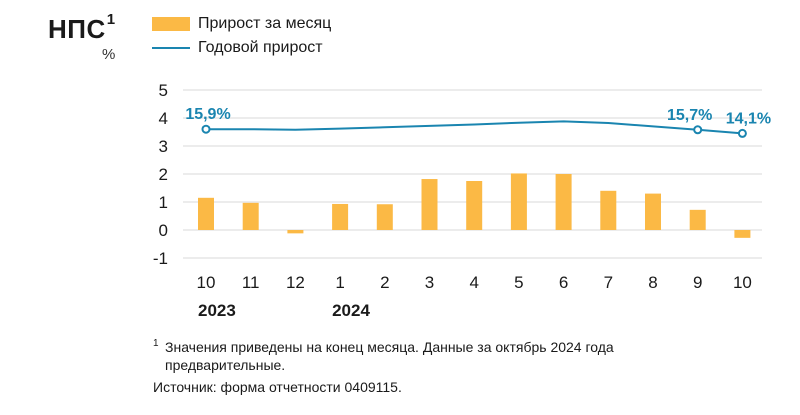 The height and width of the screenshot is (415, 800). What do you see at coordinates (689, 115) in the screenshot?
I see `data-label: 15,7%` at bounding box center [689, 115].